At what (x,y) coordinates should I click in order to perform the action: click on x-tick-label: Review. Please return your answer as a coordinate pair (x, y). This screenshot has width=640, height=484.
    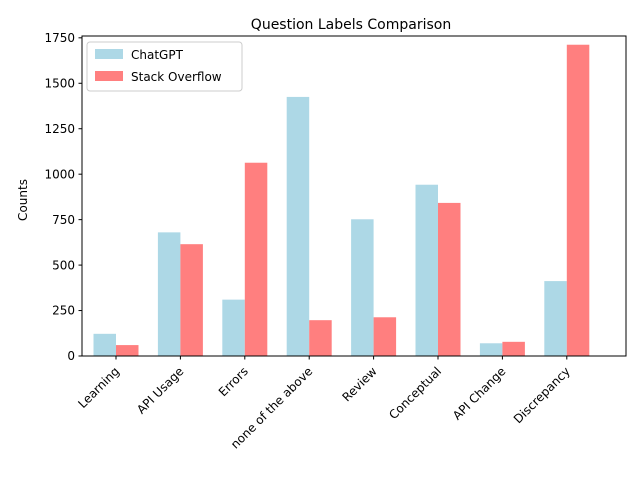
    Looking at the image, I should click on (360, 384).